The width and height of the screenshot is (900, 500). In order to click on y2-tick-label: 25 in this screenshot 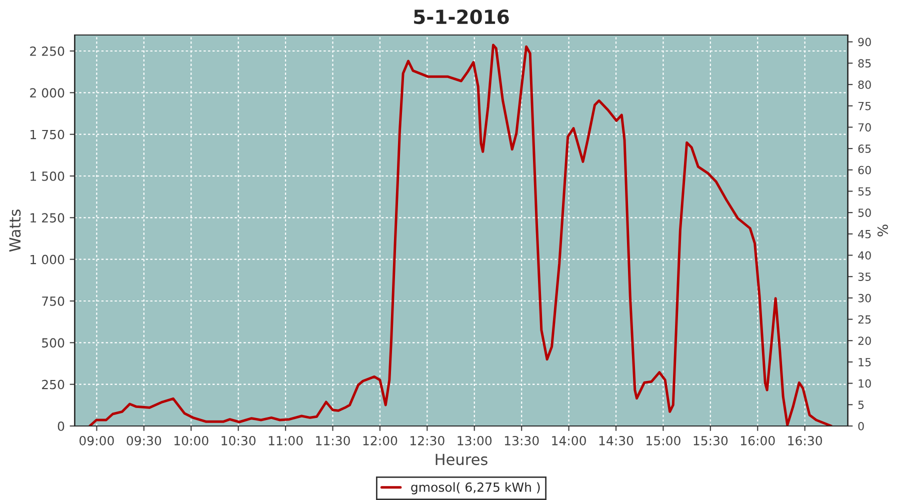, I will do `click(864, 319)`.